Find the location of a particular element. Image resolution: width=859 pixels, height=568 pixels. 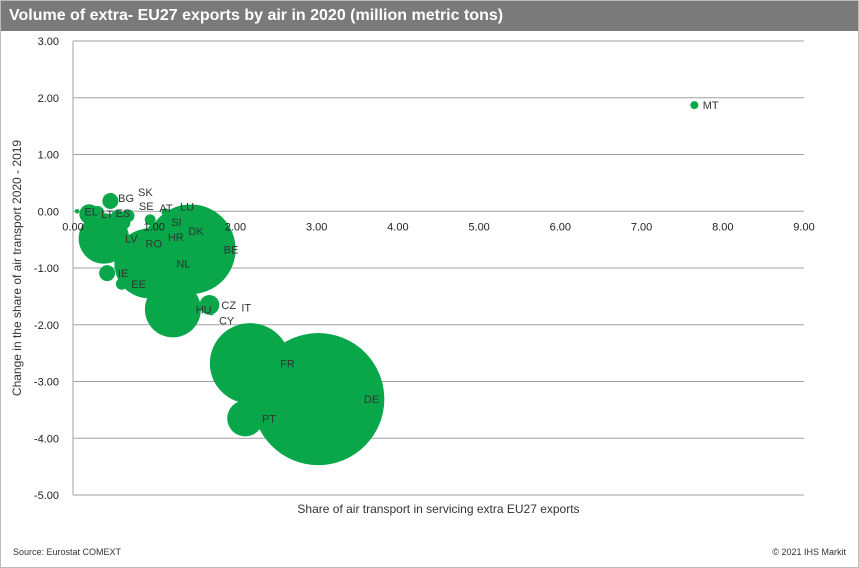

data-label: PT is located at coordinates (269, 419).